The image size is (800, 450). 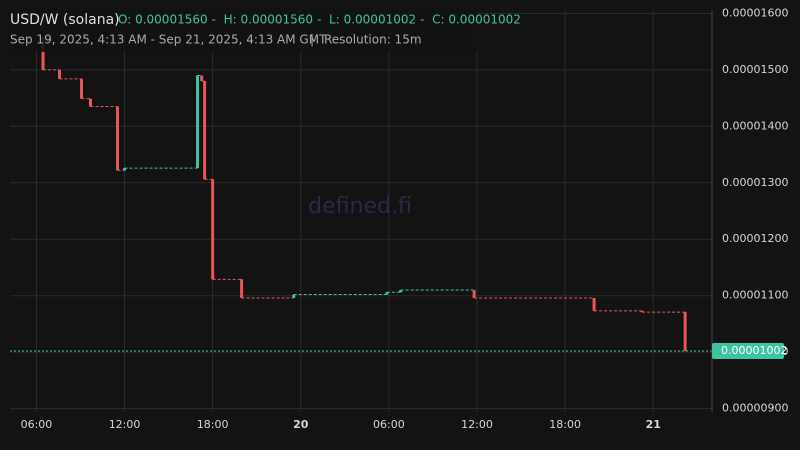 I want to click on y-tick-label: 0.00001600, so click(x=755, y=12).